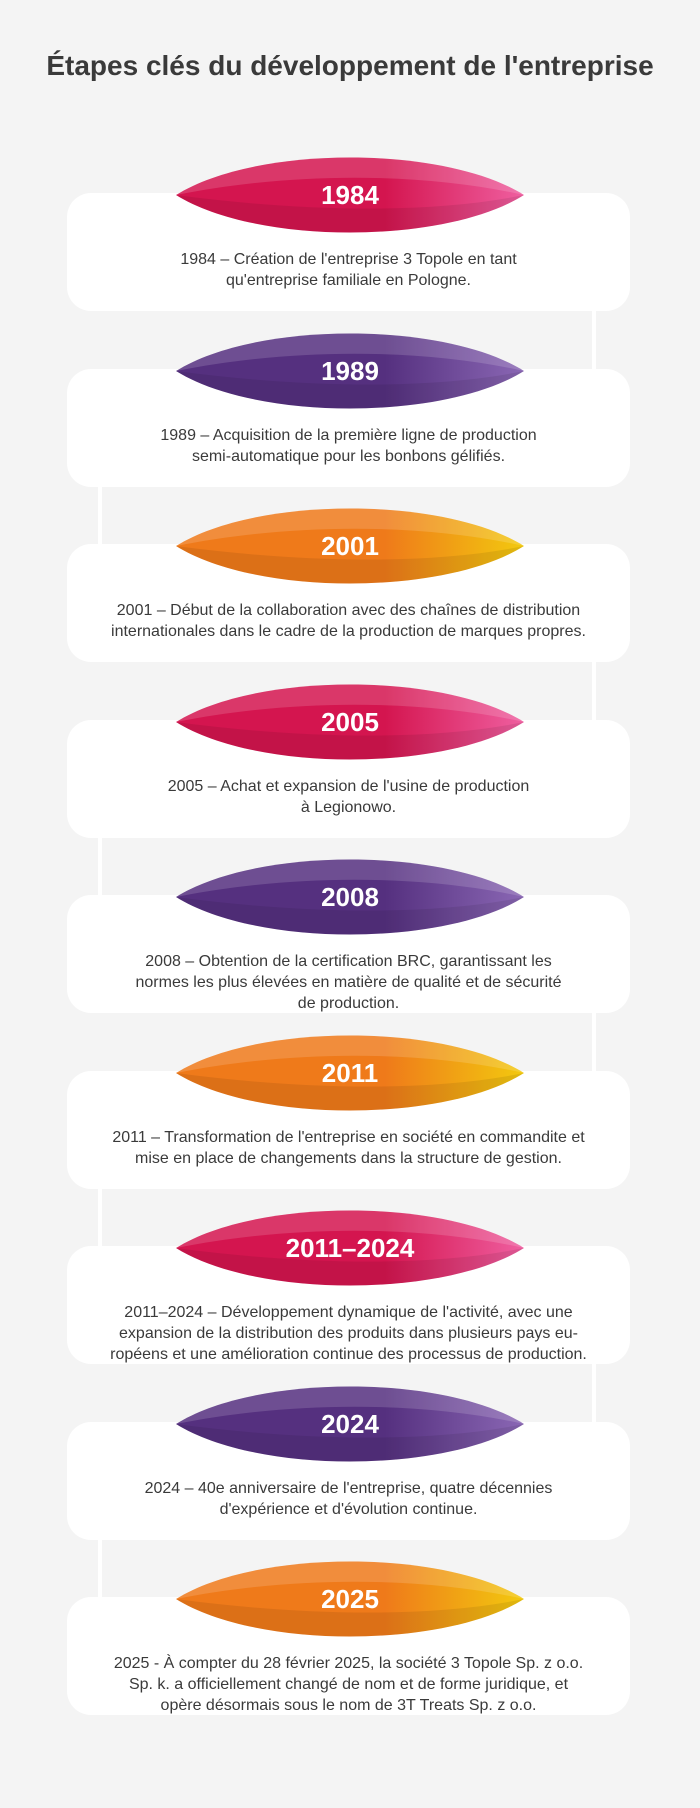 The image size is (700, 1808). I want to click on year-badge: 1989, so click(350, 371).